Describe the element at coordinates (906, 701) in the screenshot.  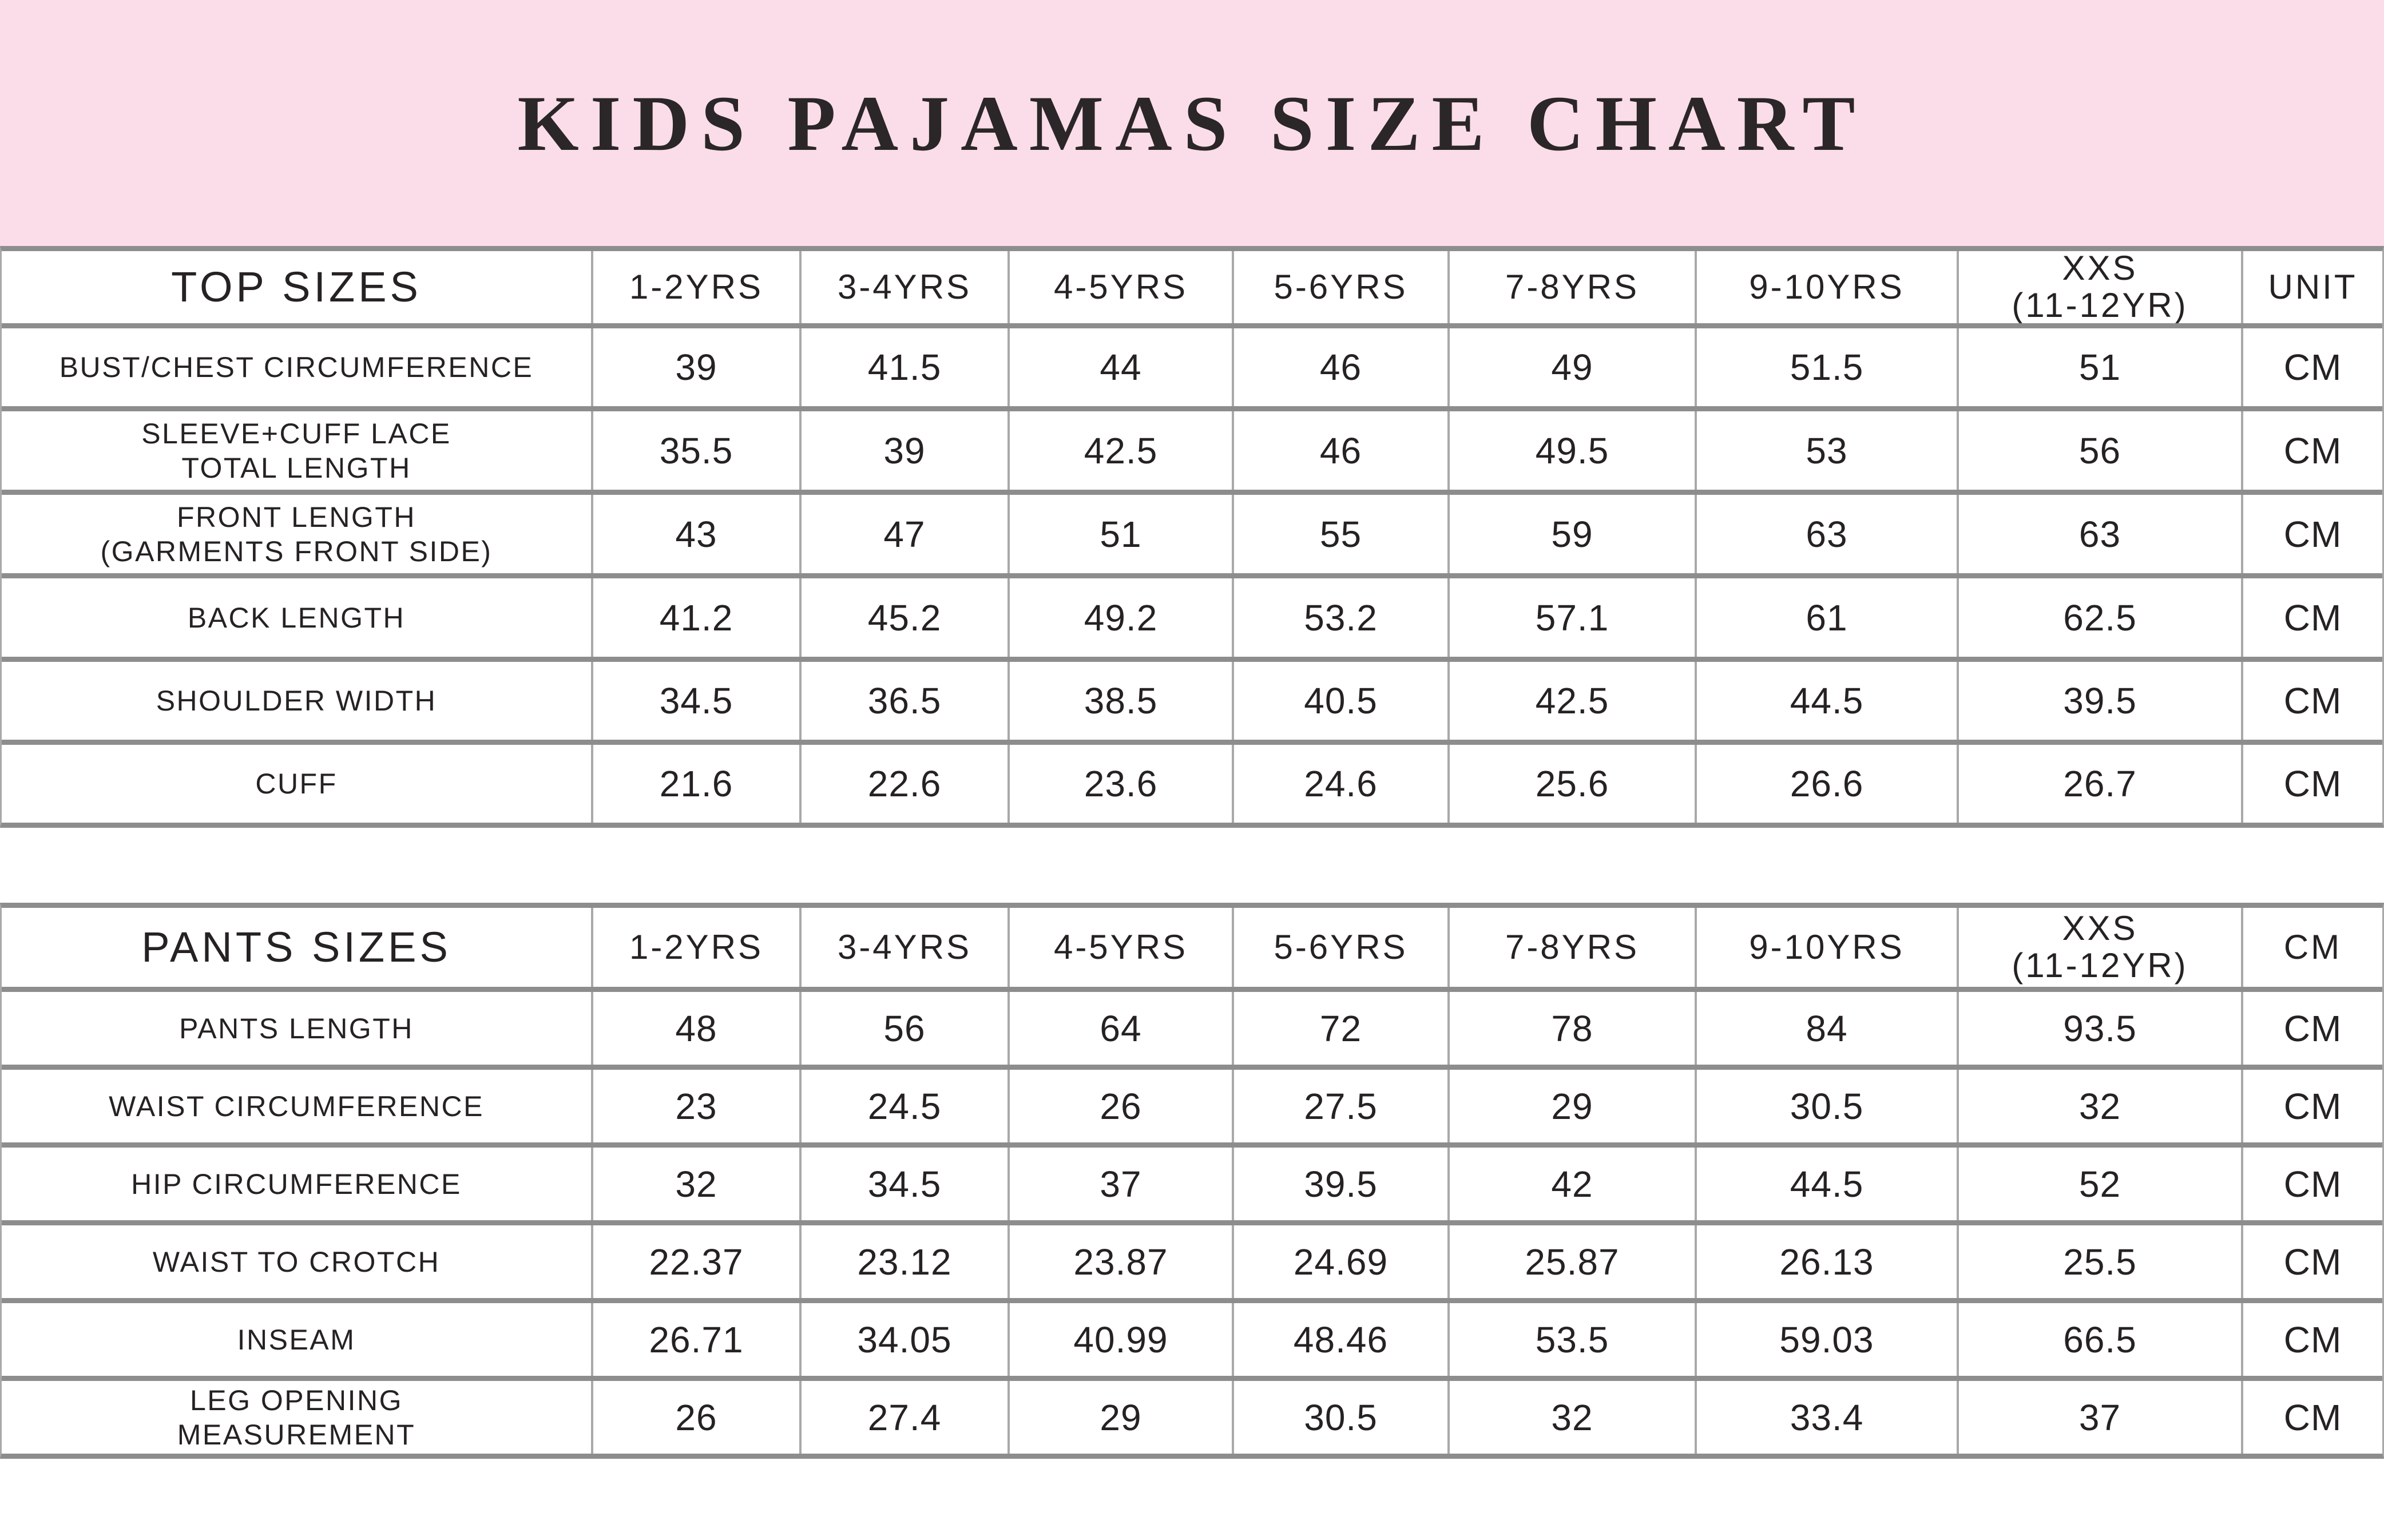
I see `size-value: 36.5` at that location.